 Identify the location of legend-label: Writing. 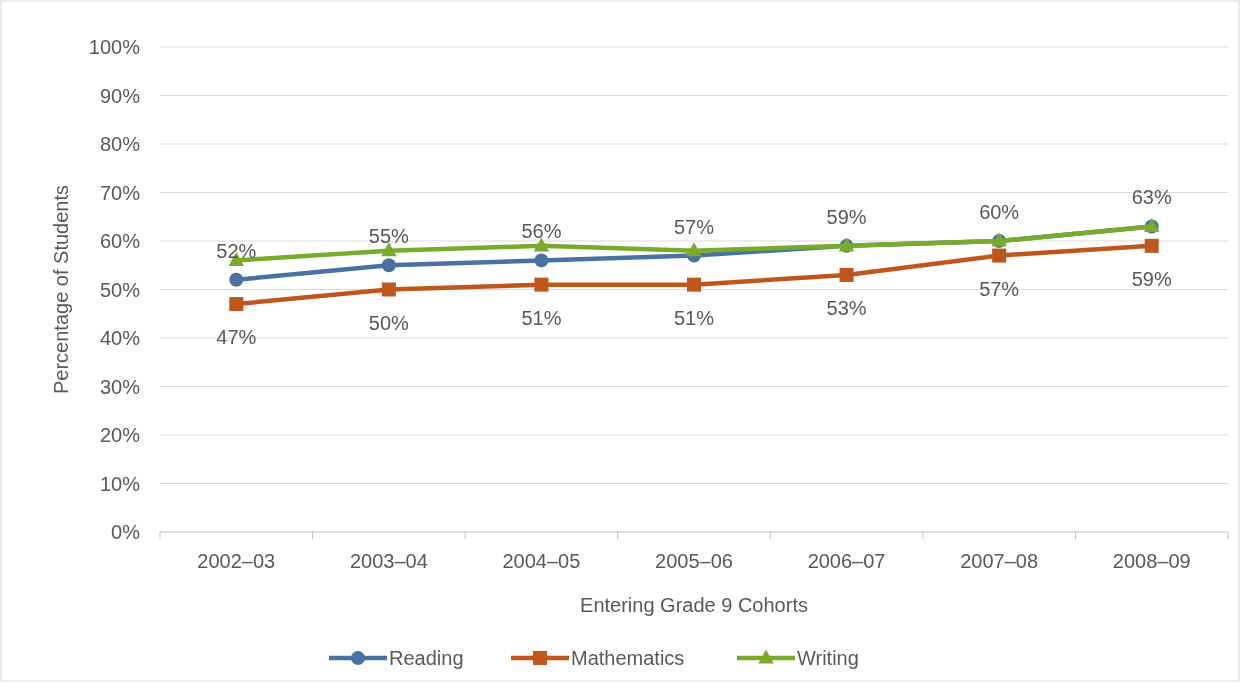
(828, 658).